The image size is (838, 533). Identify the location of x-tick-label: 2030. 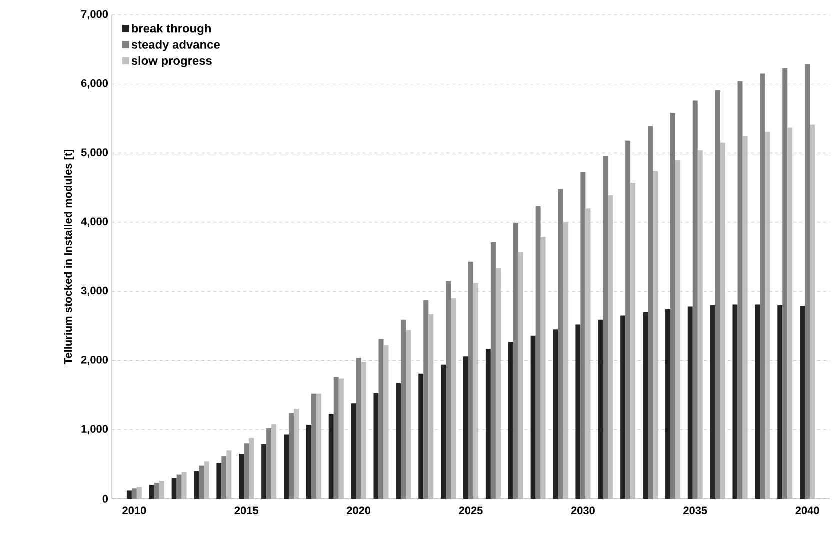
(583, 510).